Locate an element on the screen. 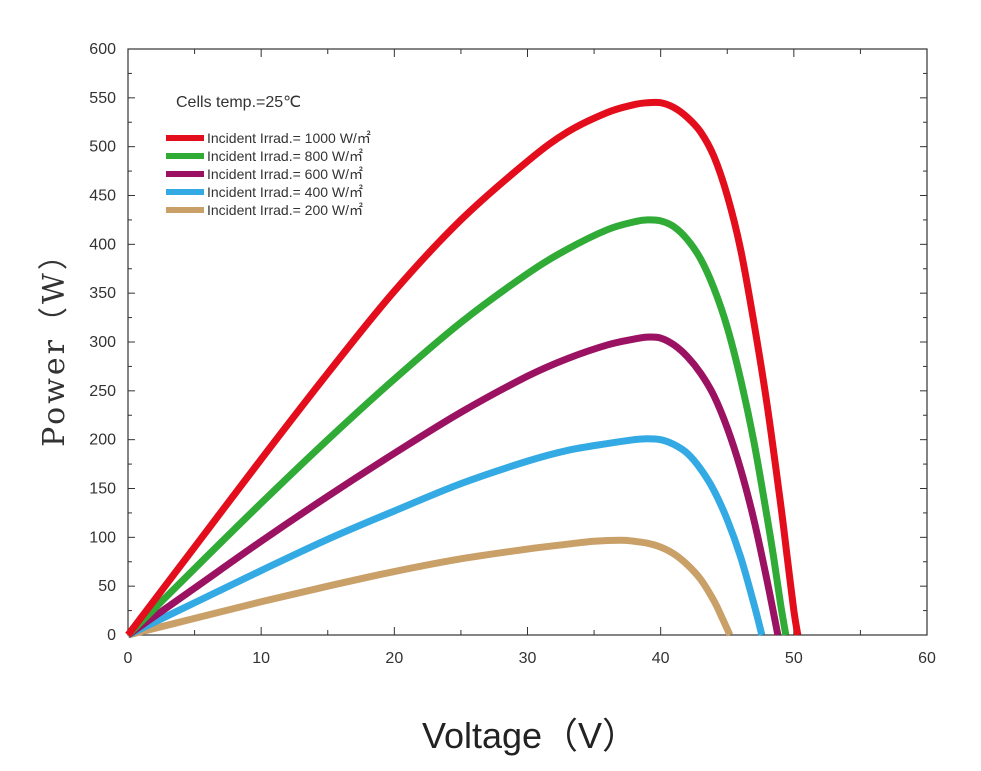 The height and width of the screenshot is (771, 981). x-tick-label: 0 is located at coordinates (128, 658).